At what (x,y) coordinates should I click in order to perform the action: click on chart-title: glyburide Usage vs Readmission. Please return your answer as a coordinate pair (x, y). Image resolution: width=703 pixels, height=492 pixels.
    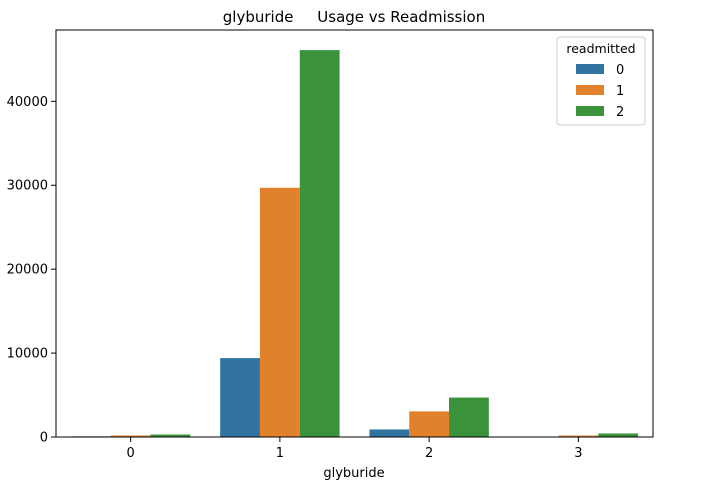
    Looking at the image, I should click on (354, 17).